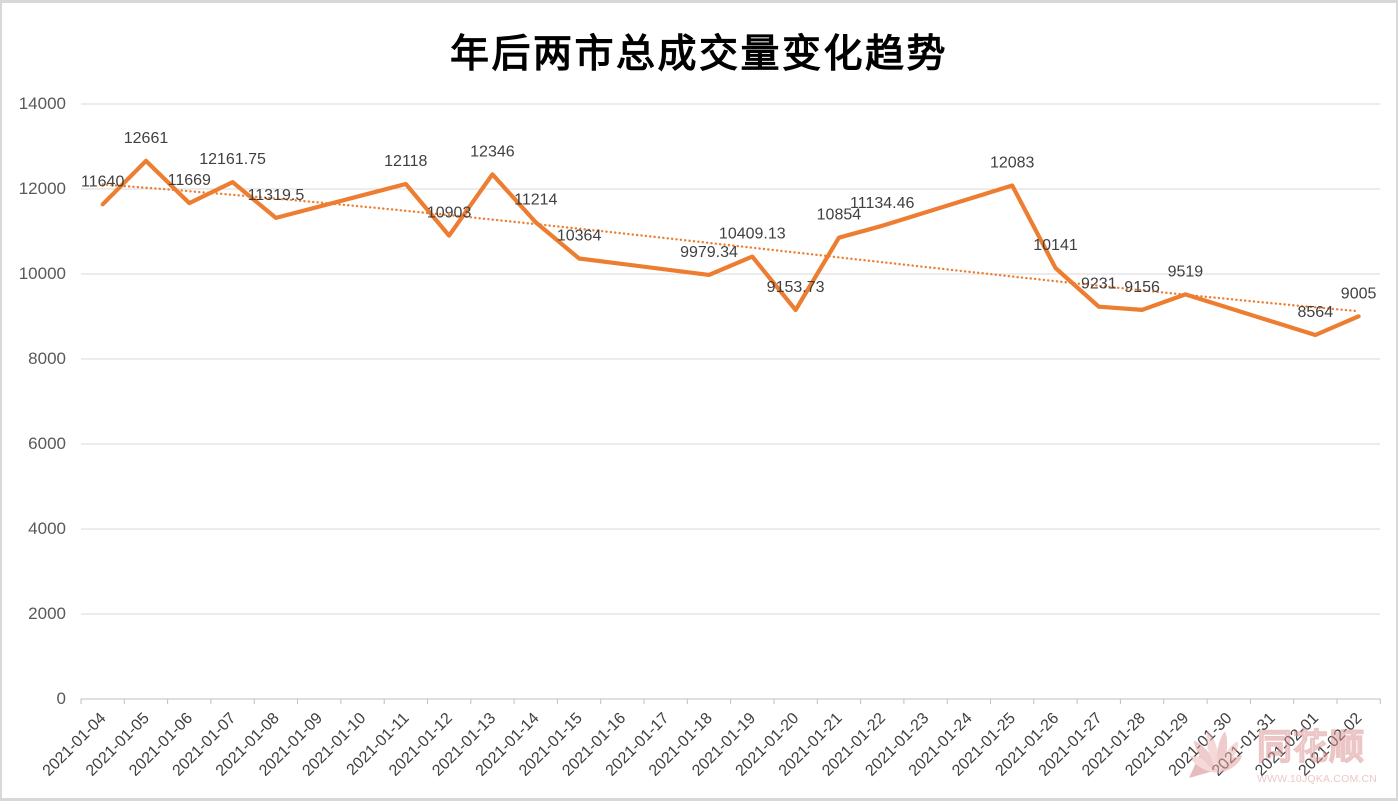  Describe the element at coordinates (102, 181) in the screenshot. I see `data-label: 11640` at that location.